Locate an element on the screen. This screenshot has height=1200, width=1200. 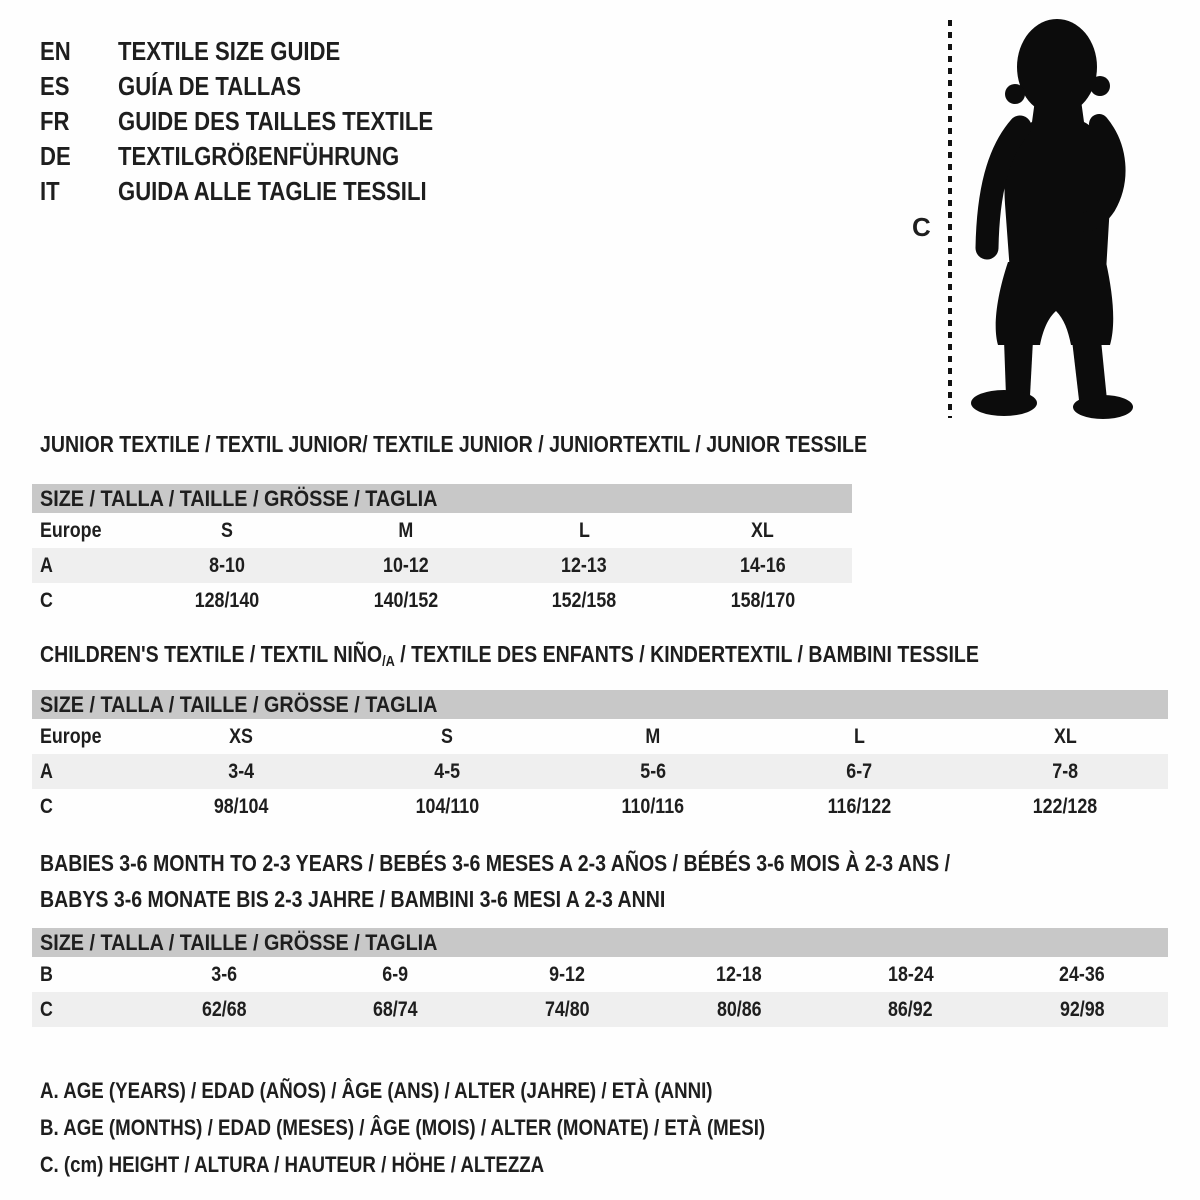
table-cell: 6-7 is located at coordinates (859, 771).